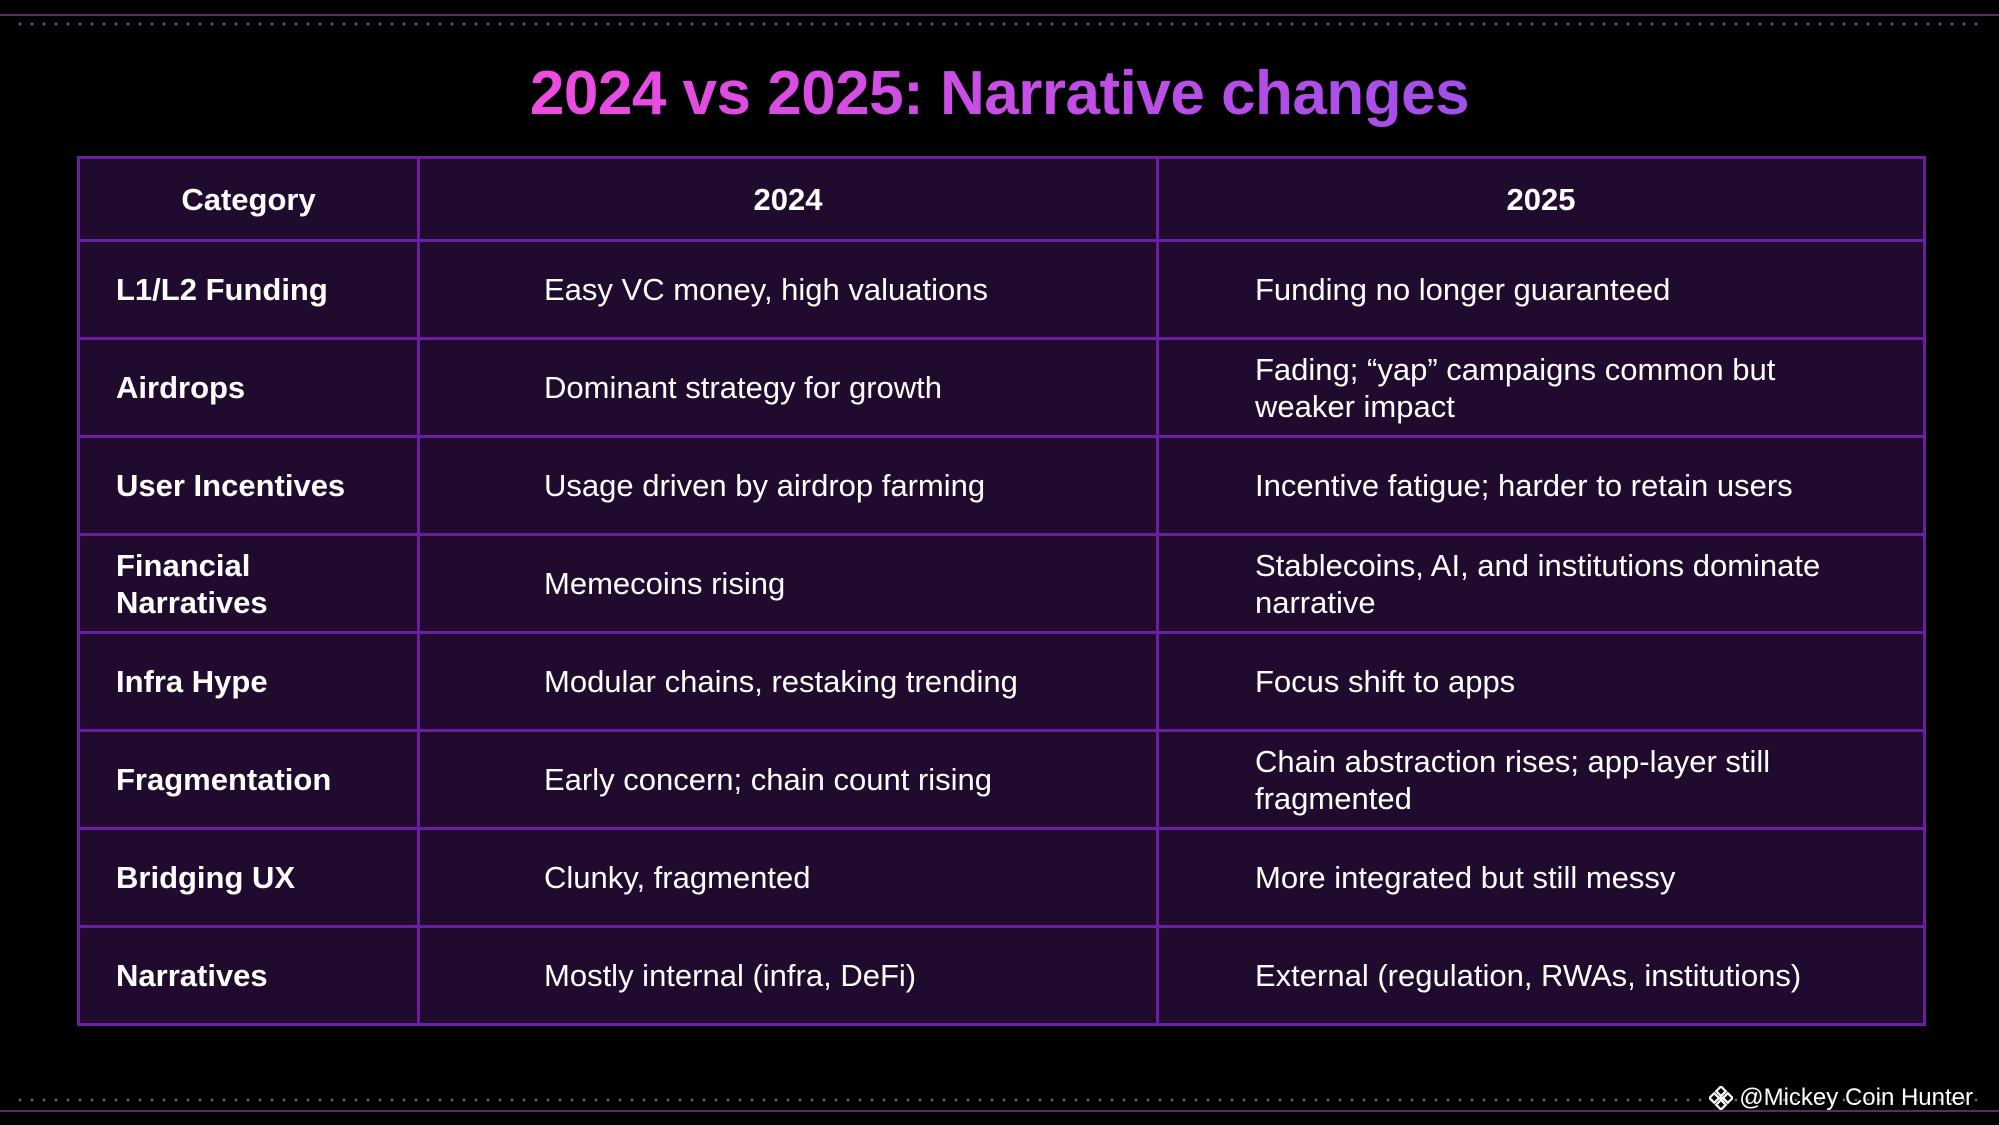 Image resolution: width=1999 pixels, height=1125 pixels. Describe the element at coordinates (999, 15) in the screenshot. I see `top-border-line` at that location.